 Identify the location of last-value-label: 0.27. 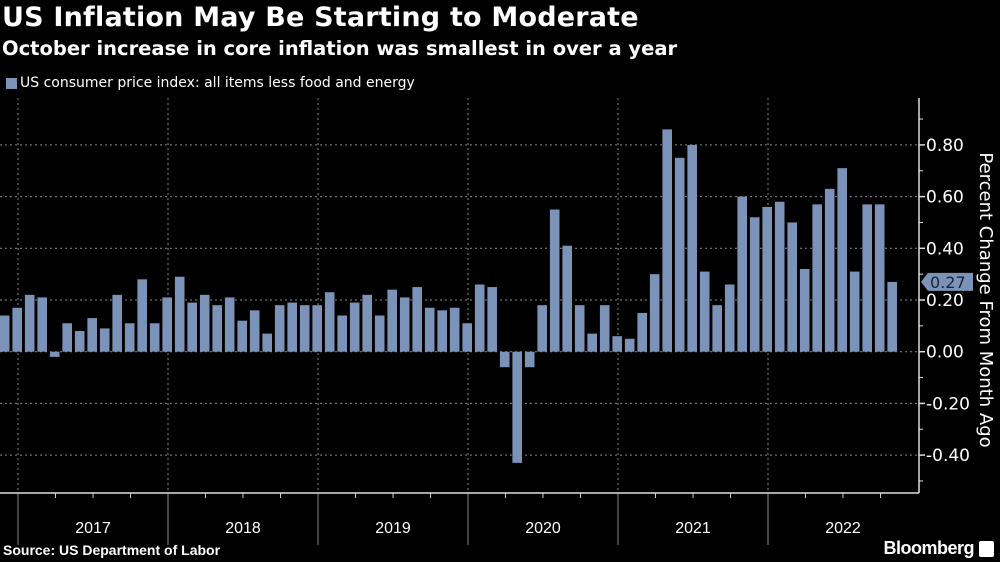
(948, 282).